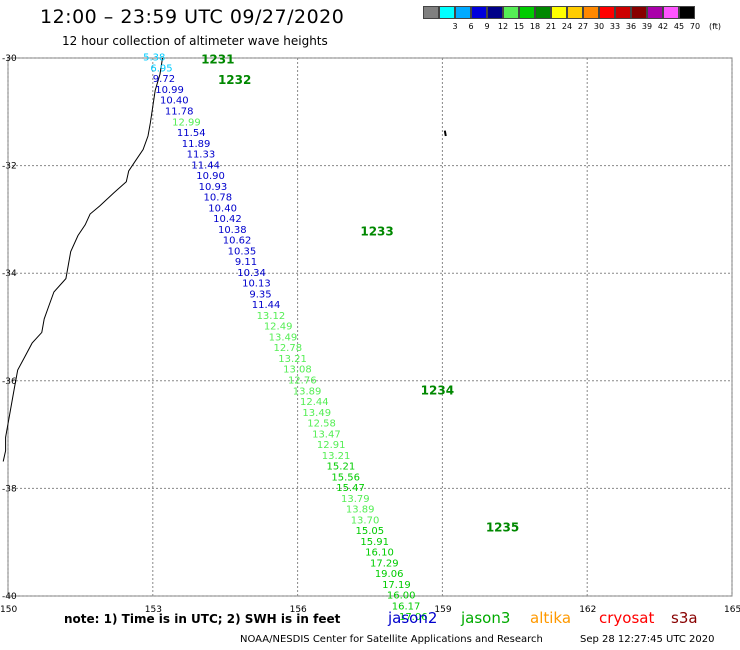 This screenshot has width=740, height=650. What do you see at coordinates (161, 68) in the screenshot?
I see `swh-value: 6.95` at bounding box center [161, 68].